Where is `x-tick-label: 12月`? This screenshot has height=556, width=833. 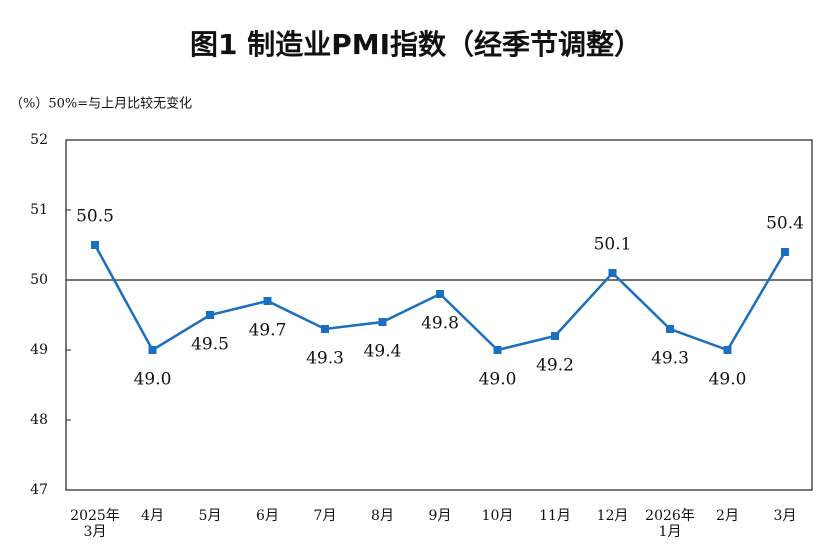 x-tick-label: 12月 is located at coordinates (613, 516).